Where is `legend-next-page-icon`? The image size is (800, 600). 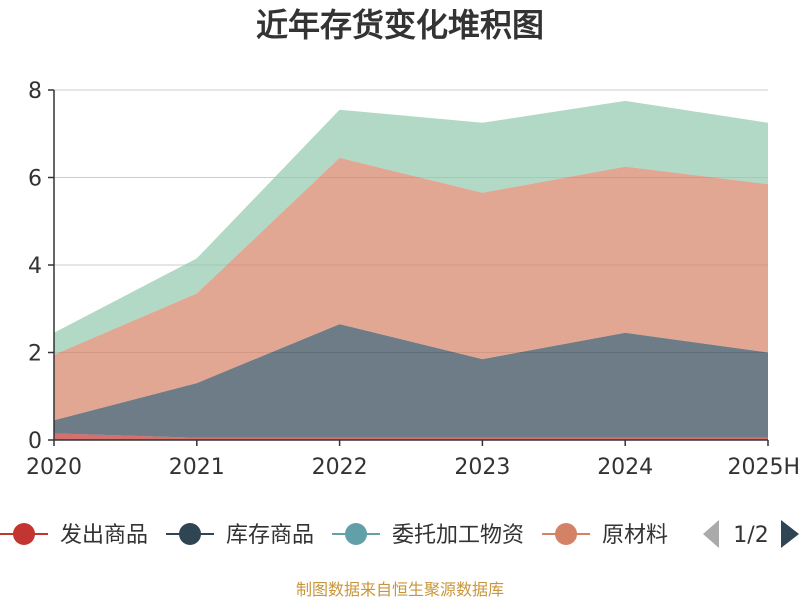
legend-next-page-icon is located at coordinates (790, 534).